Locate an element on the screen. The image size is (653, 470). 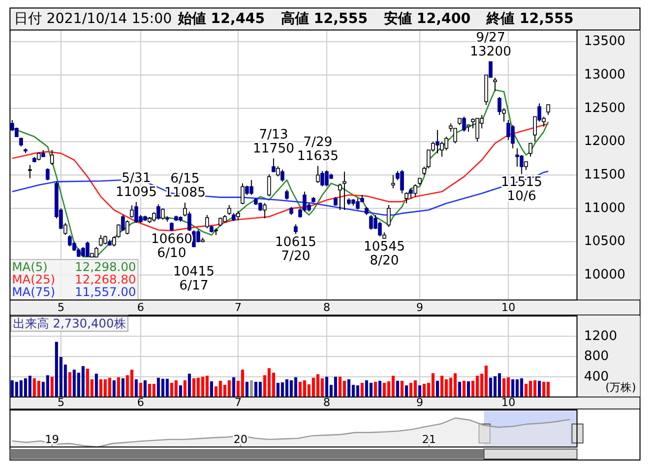
y-tick-label: 10500 is located at coordinates (605, 242).